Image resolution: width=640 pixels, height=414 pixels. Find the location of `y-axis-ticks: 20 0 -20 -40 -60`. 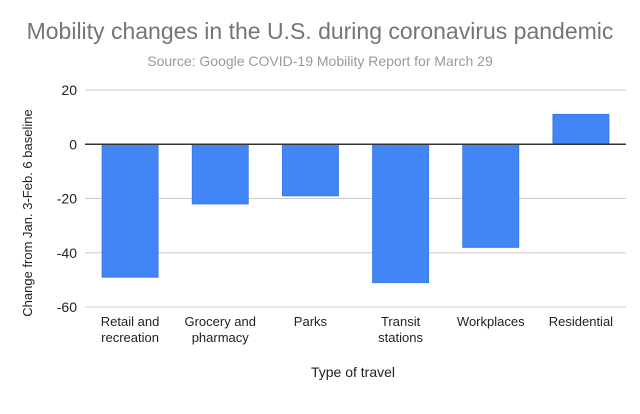

y-axis-ticks: 20 0 -20 -40 -60 is located at coordinates (67, 198).